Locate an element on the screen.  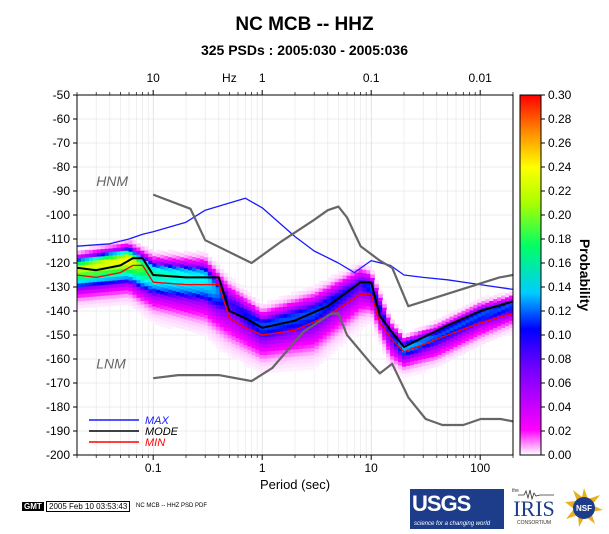
colorbar-tick-label: 0.16 is located at coordinates (560, 263).